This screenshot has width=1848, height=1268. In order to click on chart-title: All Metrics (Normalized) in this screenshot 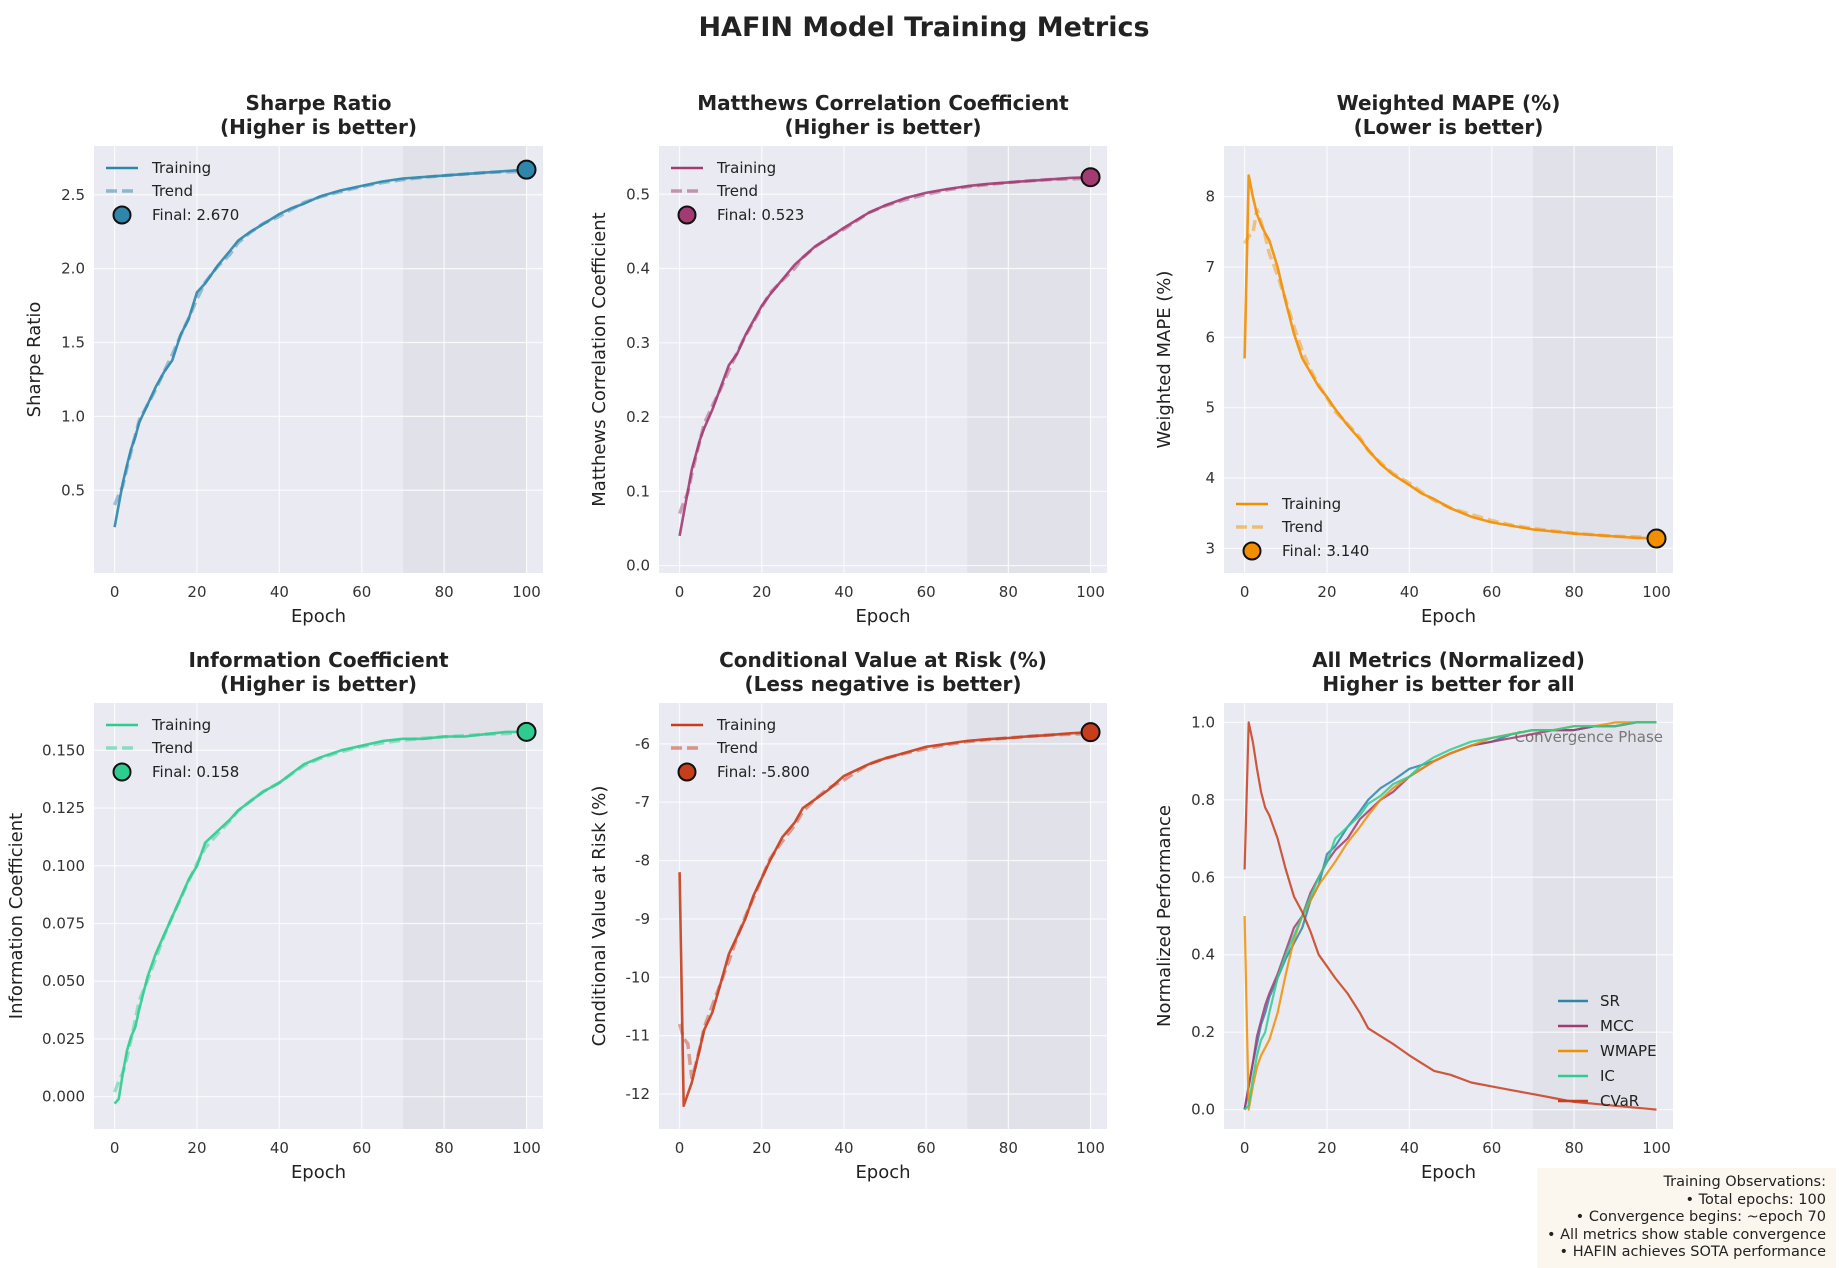, I will do `click(1448, 660)`.